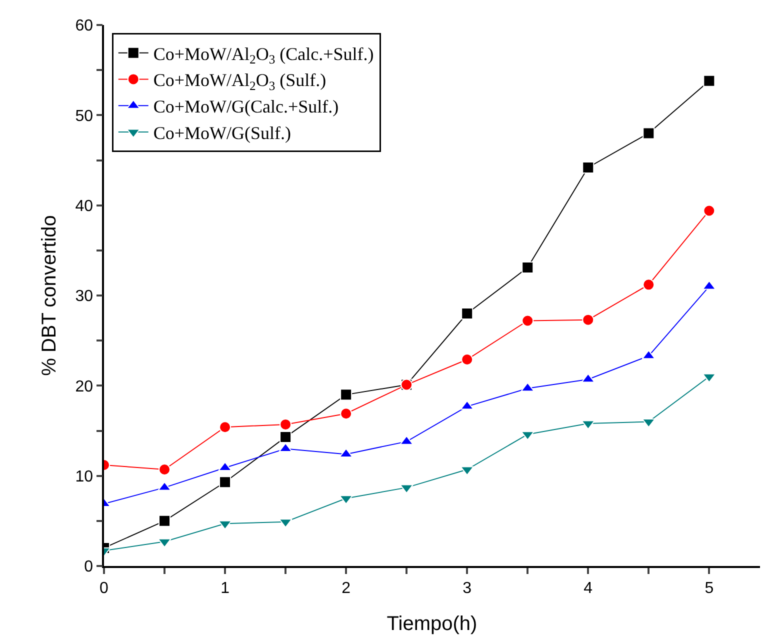 Image resolution: width=762 pixels, height=642 pixels. I want to click on y-axis-title: % DBT convertido, so click(49, 295).